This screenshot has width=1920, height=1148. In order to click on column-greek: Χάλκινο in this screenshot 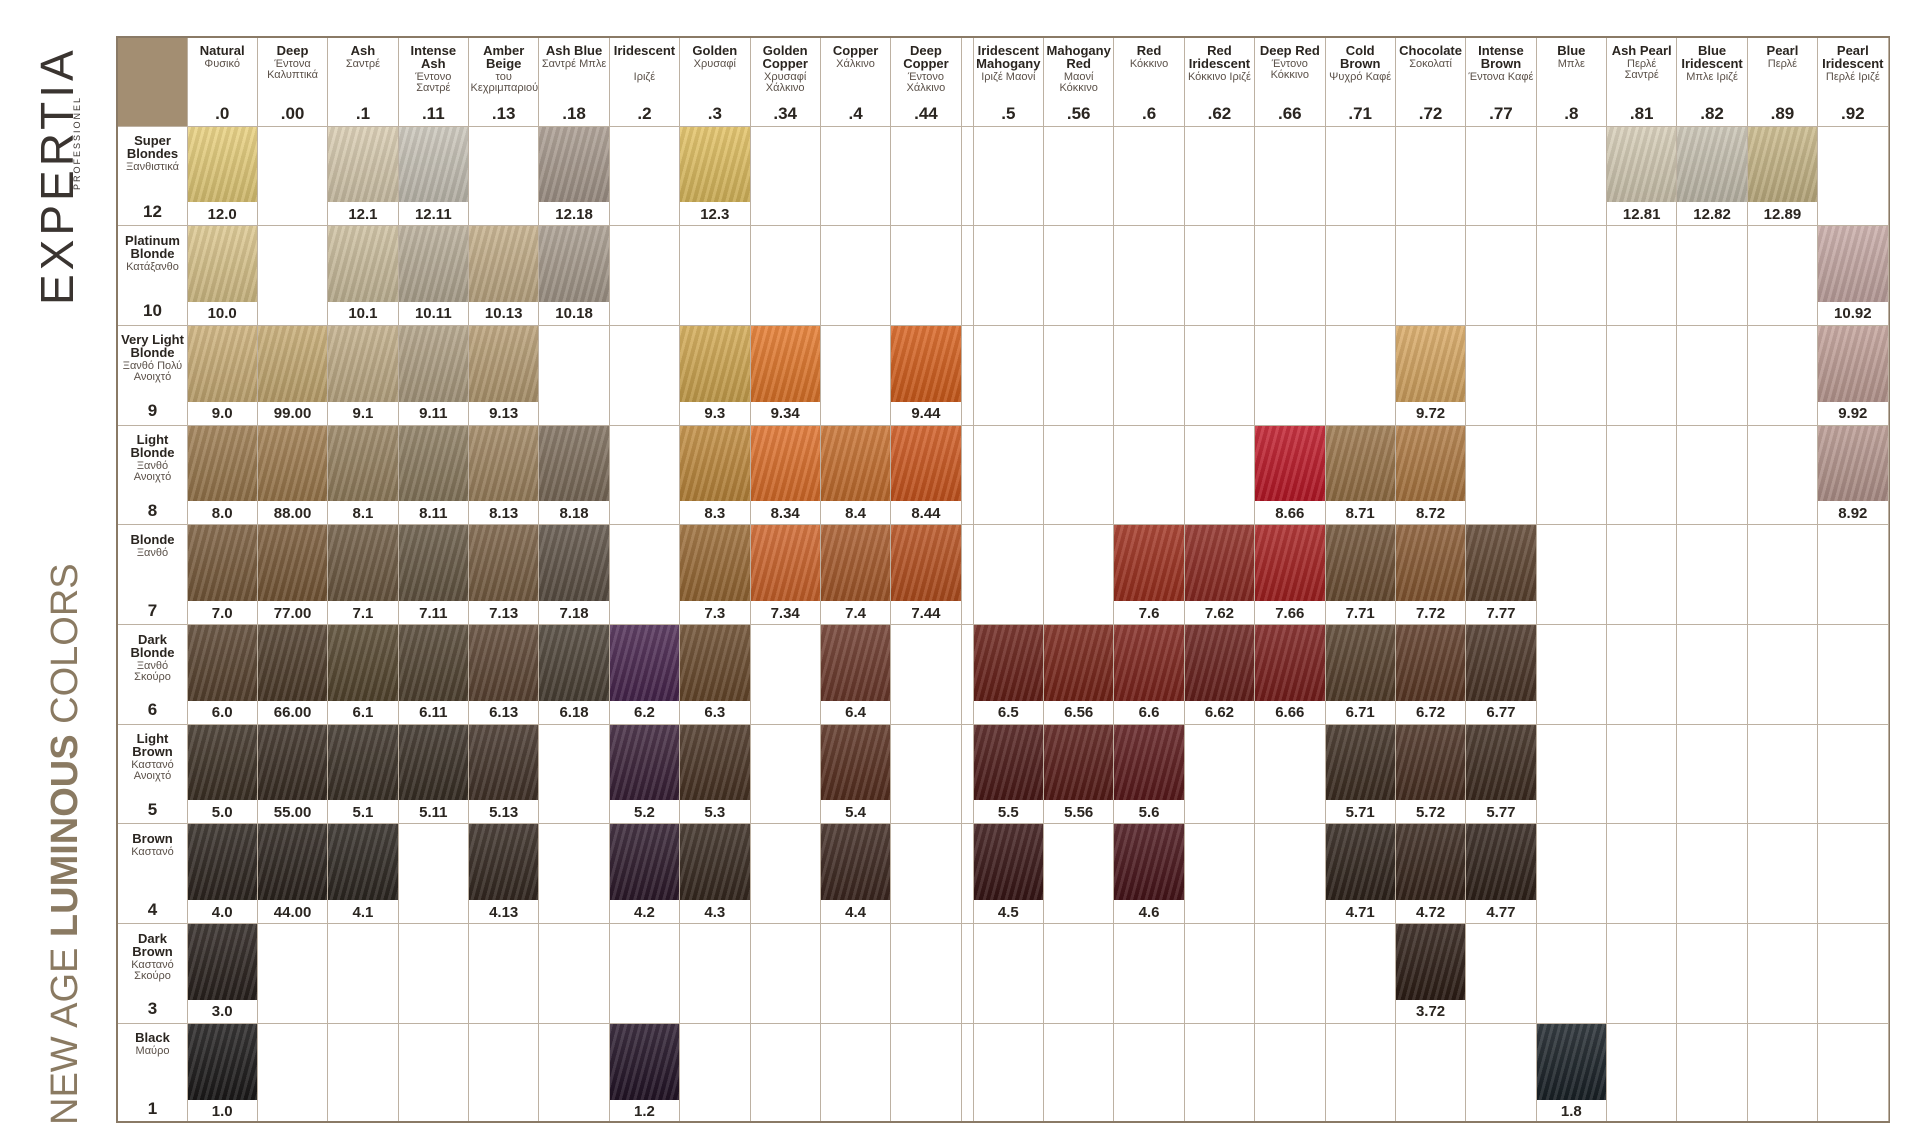, I will do `click(855, 64)`.